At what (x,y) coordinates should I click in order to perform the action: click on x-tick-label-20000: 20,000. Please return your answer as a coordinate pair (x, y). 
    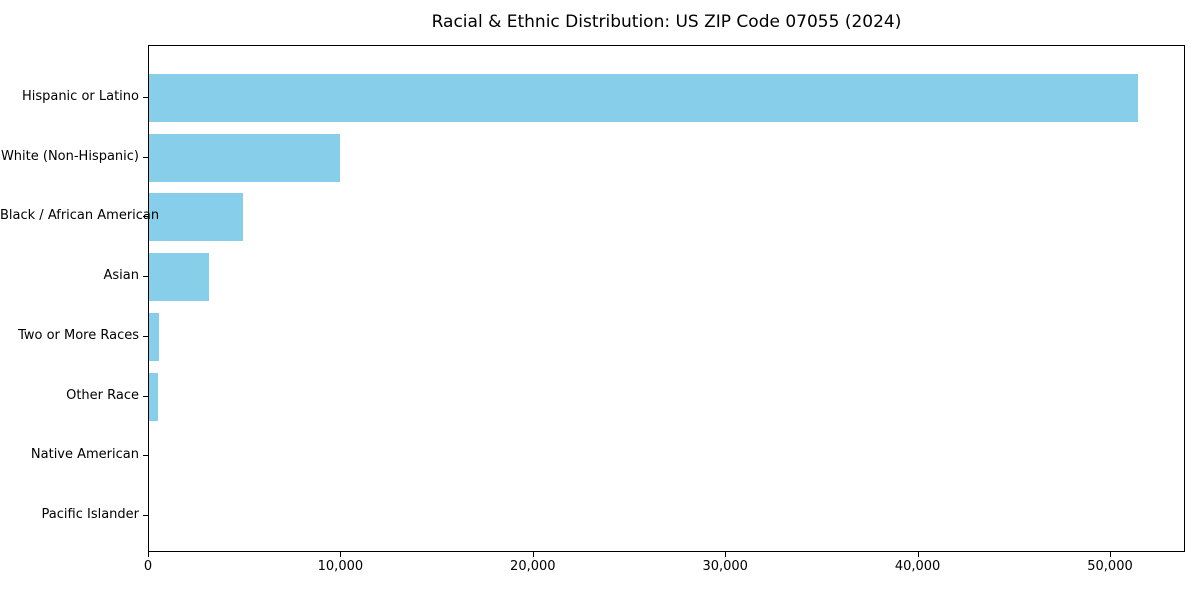
    Looking at the image, I should click on (533, 566).